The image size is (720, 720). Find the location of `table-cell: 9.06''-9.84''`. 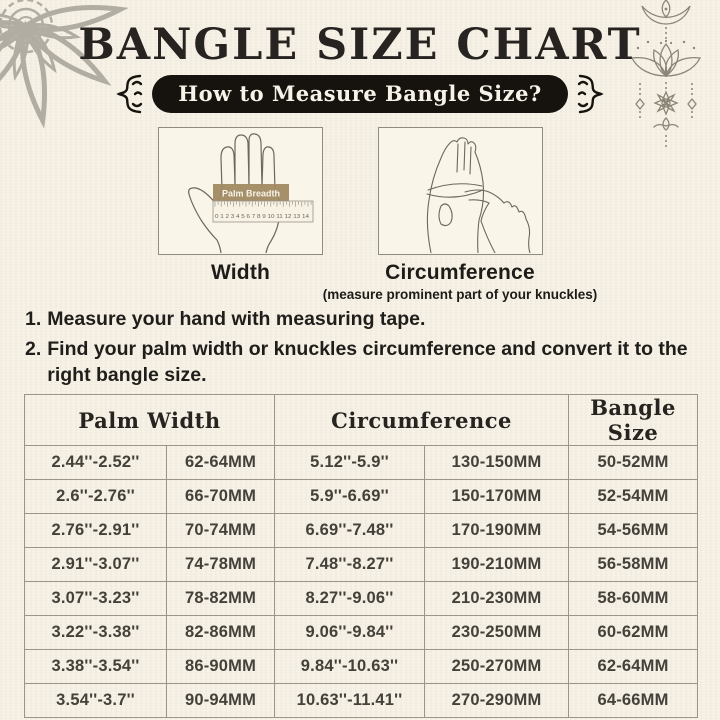

table-cell: 9.06''-9.84'' is located at coordinates (349, 632).